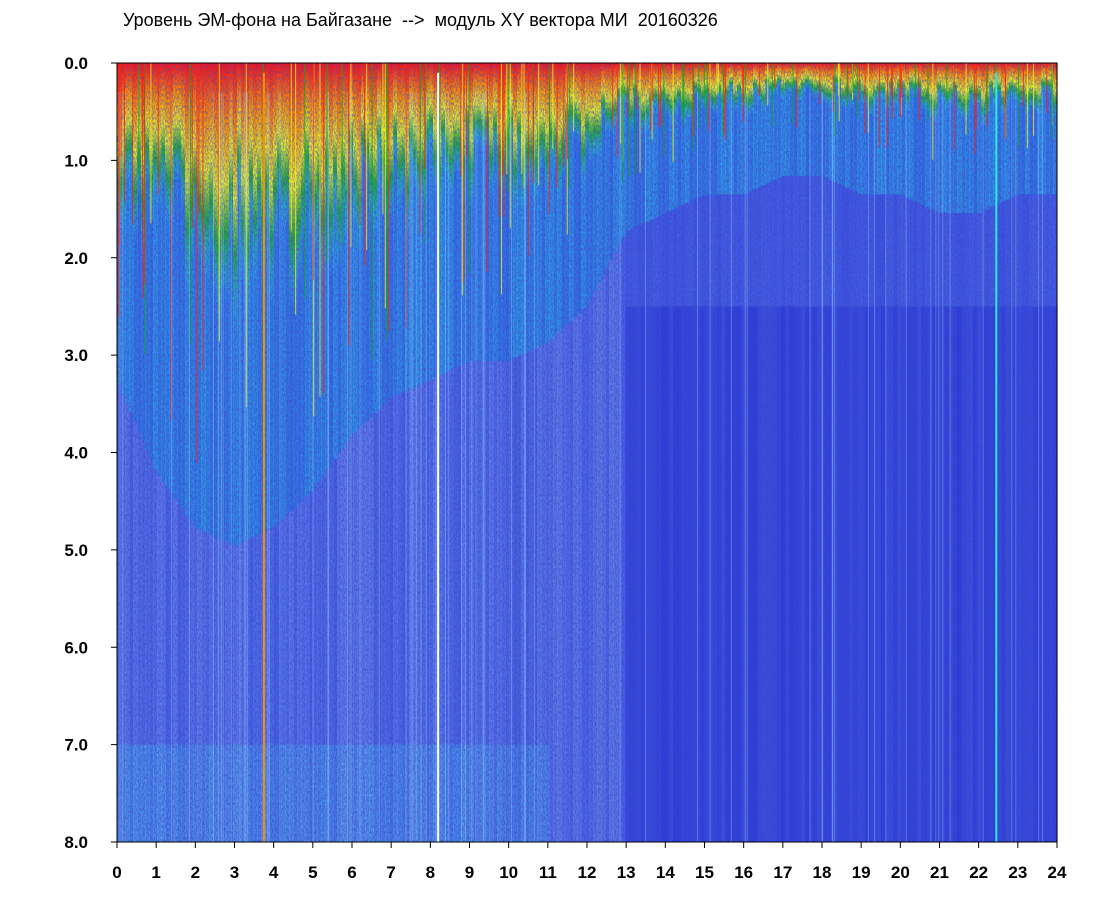 Image resolution: width=1096 pixels, height=900 pixels. I want to click on x-tick-label: 2, so click(195, 872).